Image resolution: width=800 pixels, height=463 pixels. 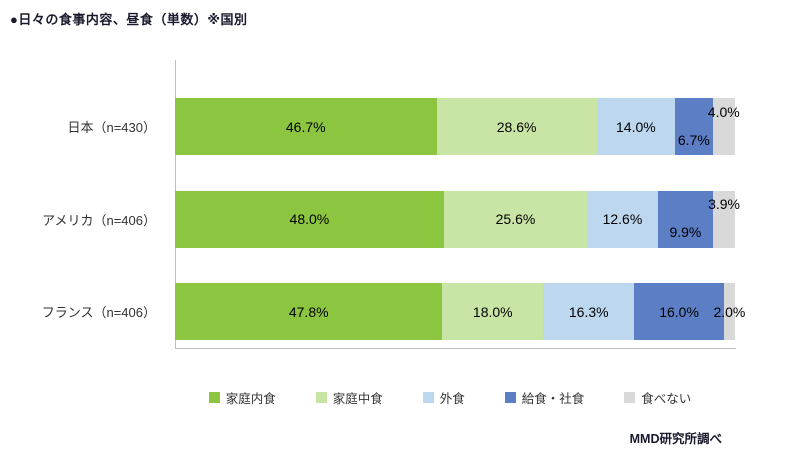 I want to click on chart-row: 日本（n=430） 46.7% 28.6% 14.0% 6.7% 4.0%, so click(x=400, y=126).